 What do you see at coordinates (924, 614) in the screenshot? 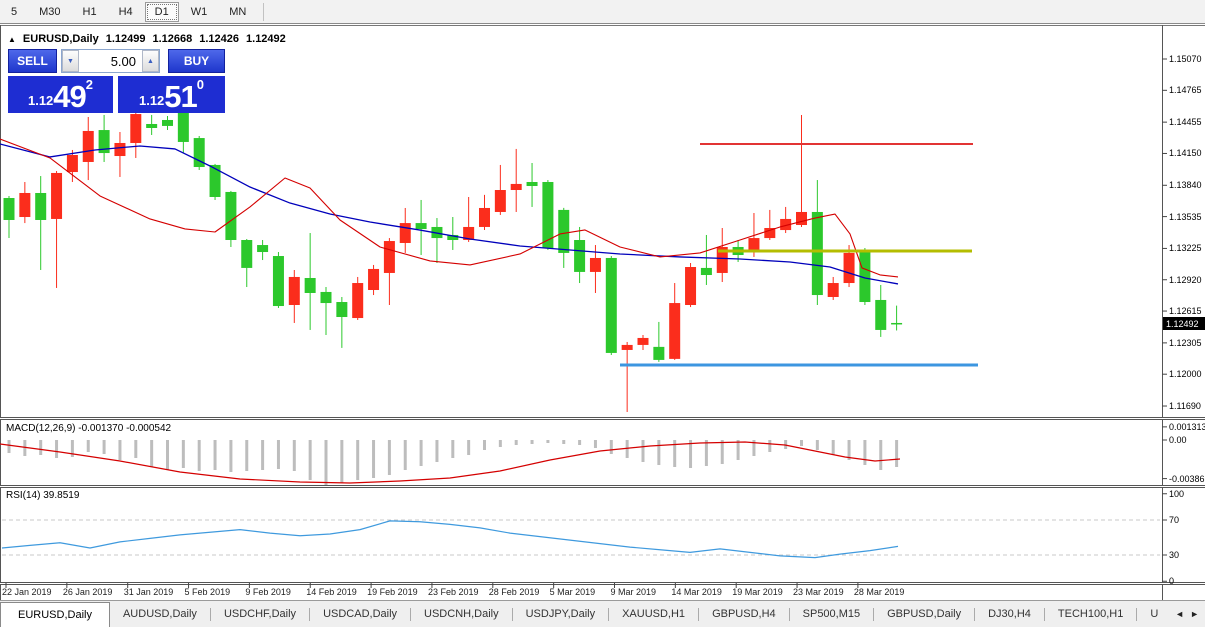
I see `tab-gbpusd-daily: GBPUSD,Daily` at bounding box center [924, 614].